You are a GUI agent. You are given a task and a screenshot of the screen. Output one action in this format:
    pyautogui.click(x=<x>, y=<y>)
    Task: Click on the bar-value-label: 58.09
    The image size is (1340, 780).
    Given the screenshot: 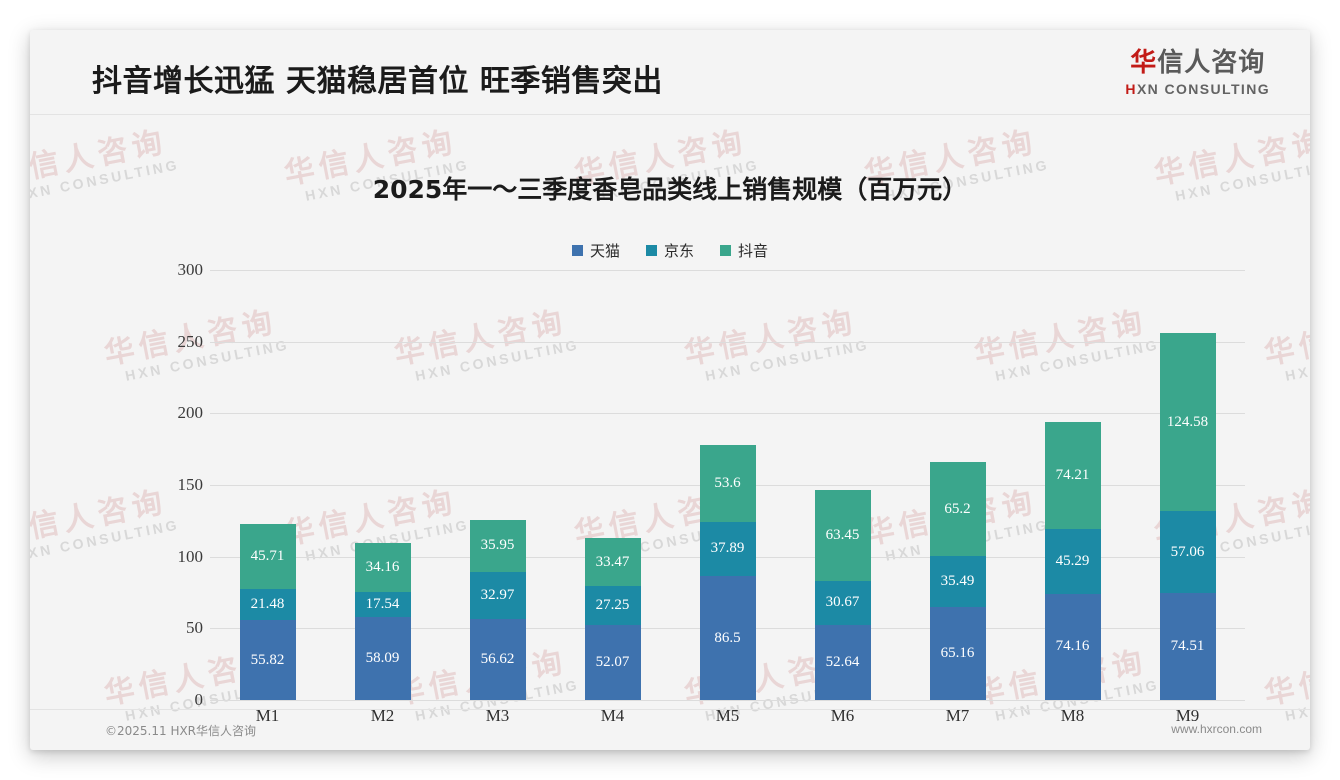 What is the action you would take?
    pyautogui.click(x=382, y=657)
    